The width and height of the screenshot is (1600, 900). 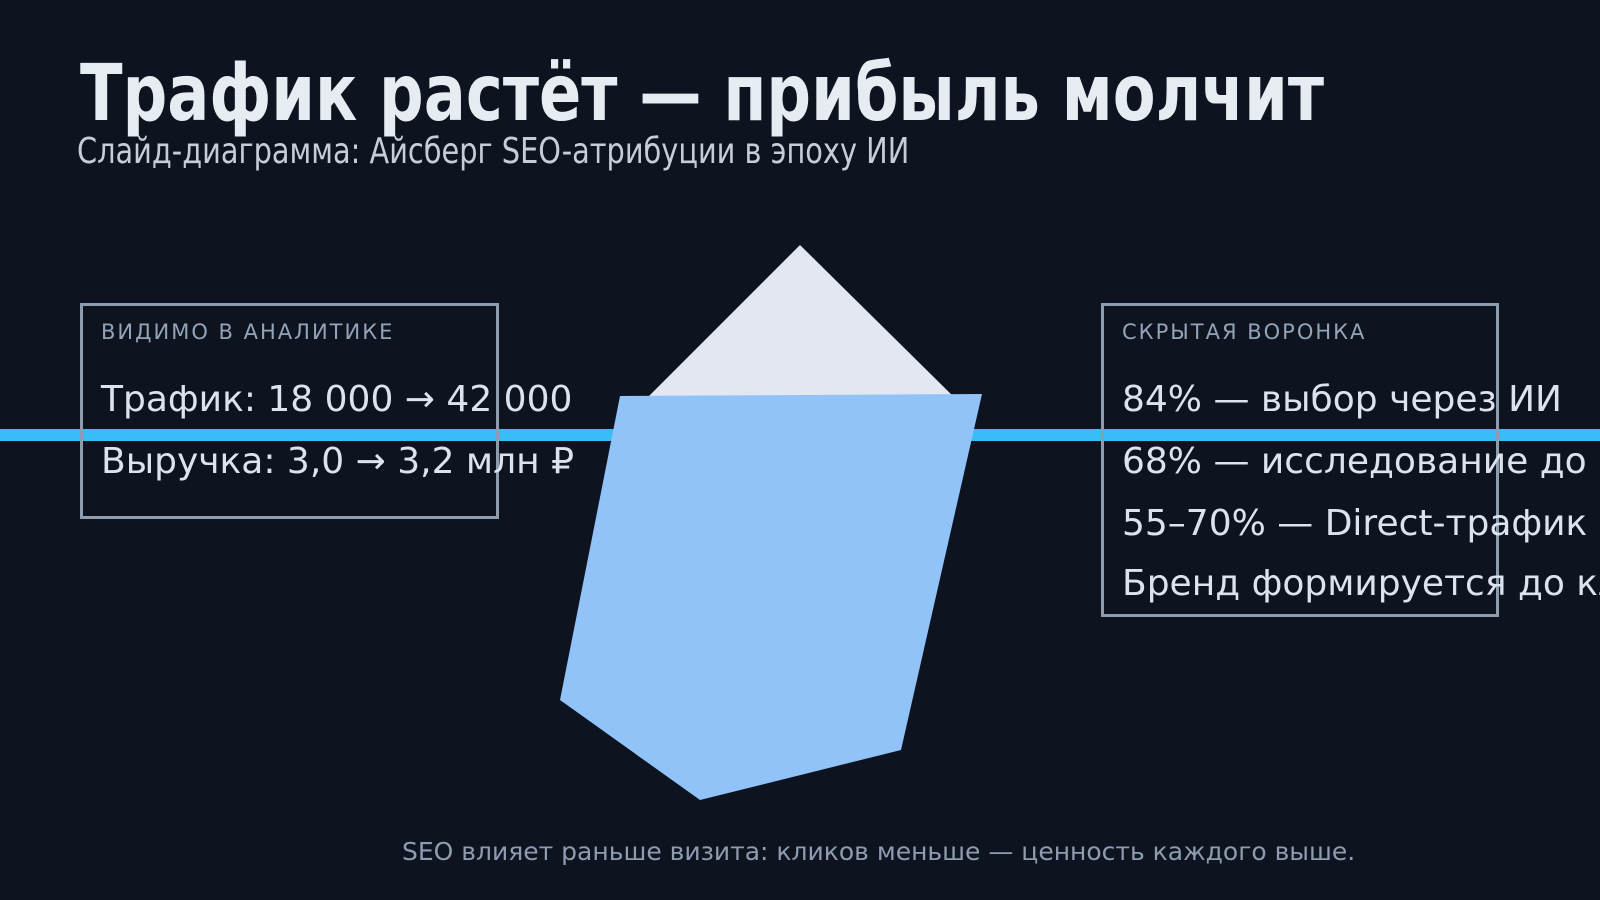 I want to click on panel-label: СКРЫТАЯ ВОРОНКА, so click(x=1244, y=332).